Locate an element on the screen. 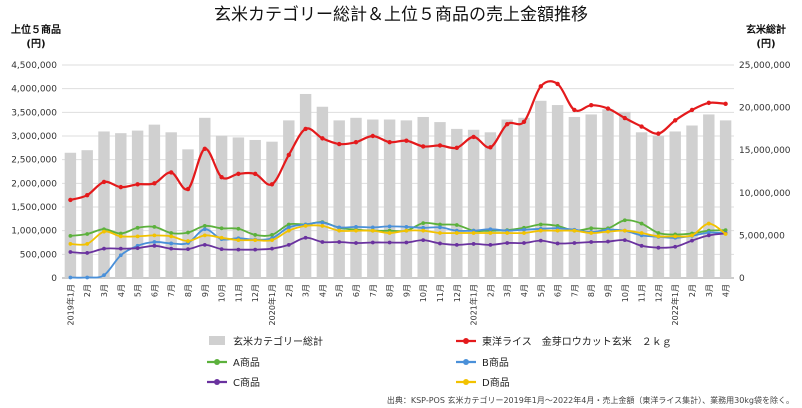 The height and width of the screenshot is (408, 802). x-tick-label: 2月 is located at coordinates (289, 290).